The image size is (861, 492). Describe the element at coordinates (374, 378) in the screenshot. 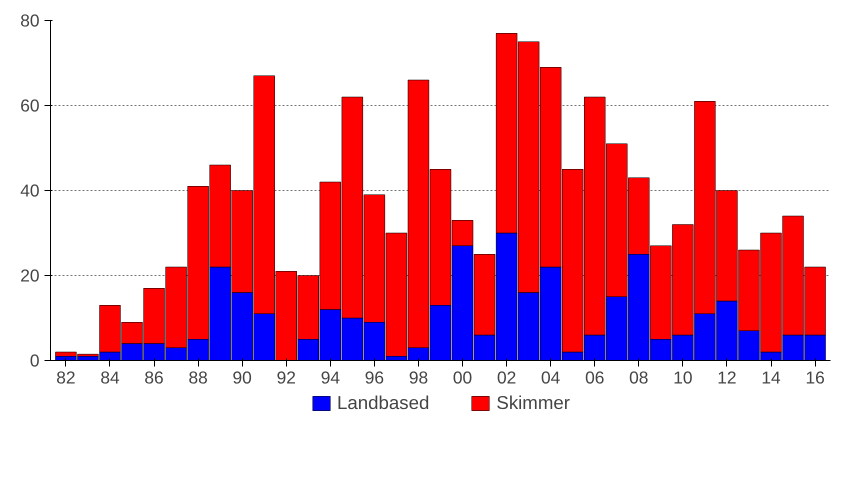

I see `x-tick-label: 96` at that location.